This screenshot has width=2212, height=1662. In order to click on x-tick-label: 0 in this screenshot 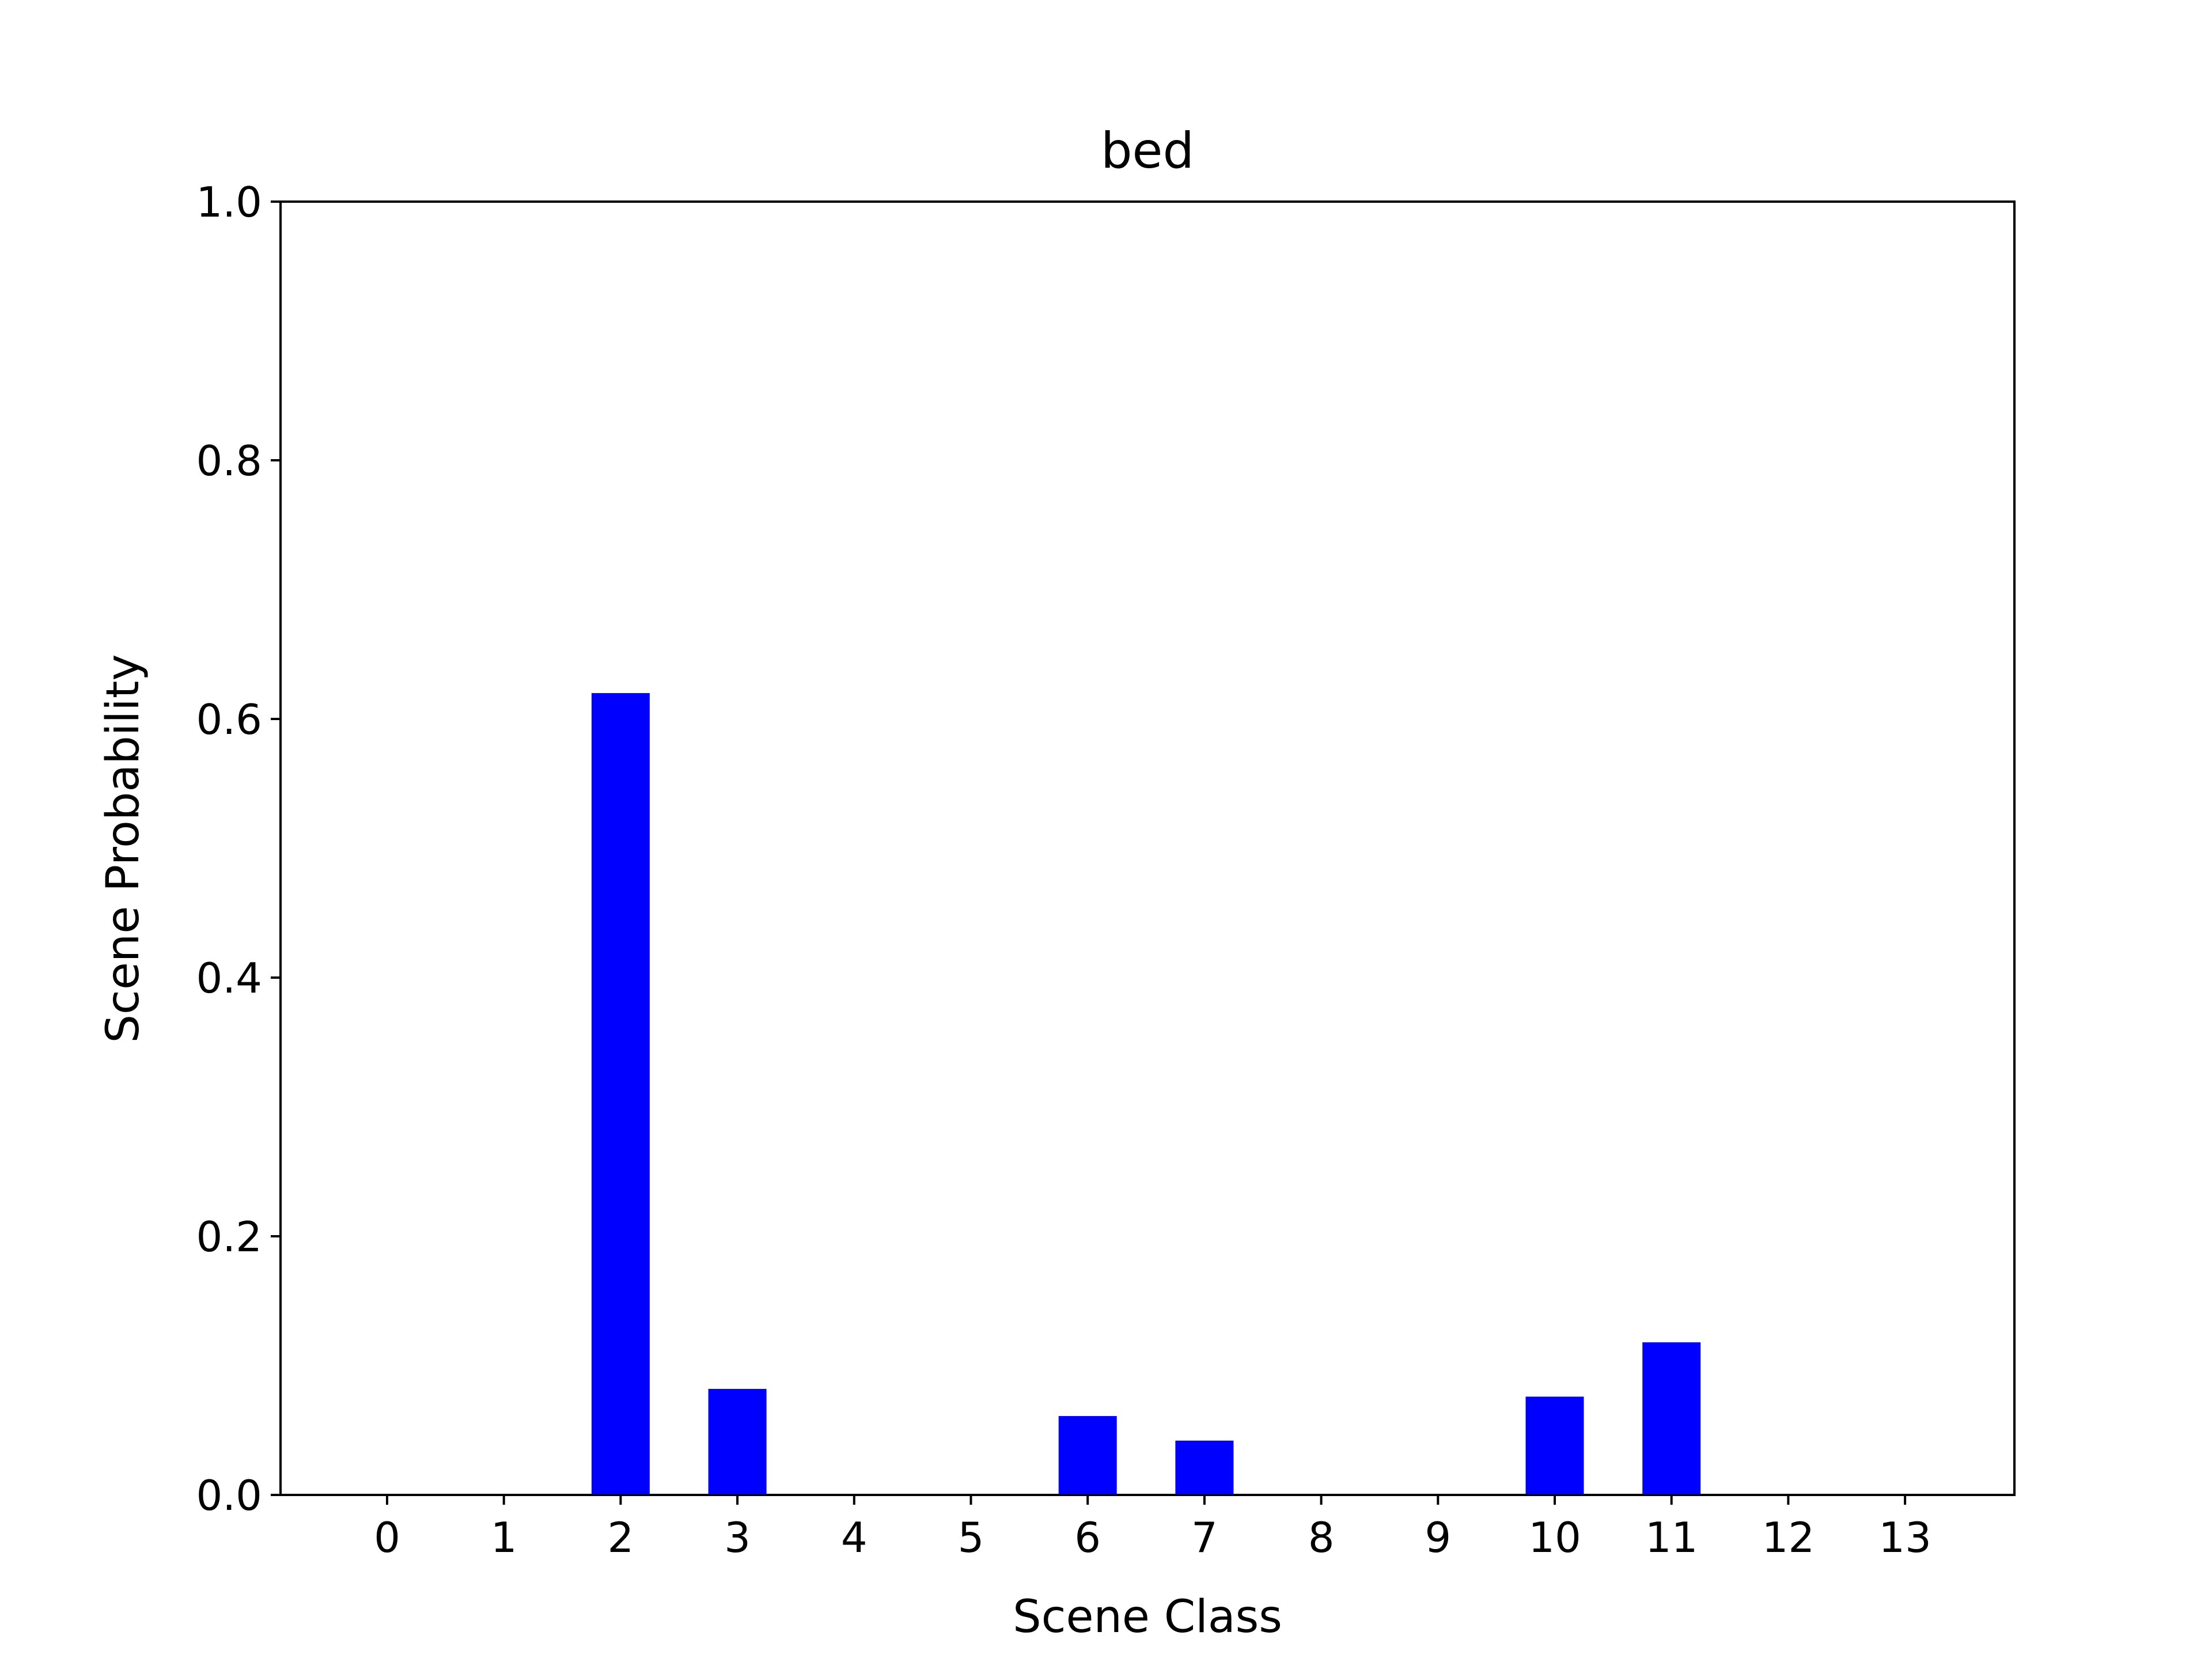, I will do `click(387, 1538)`.